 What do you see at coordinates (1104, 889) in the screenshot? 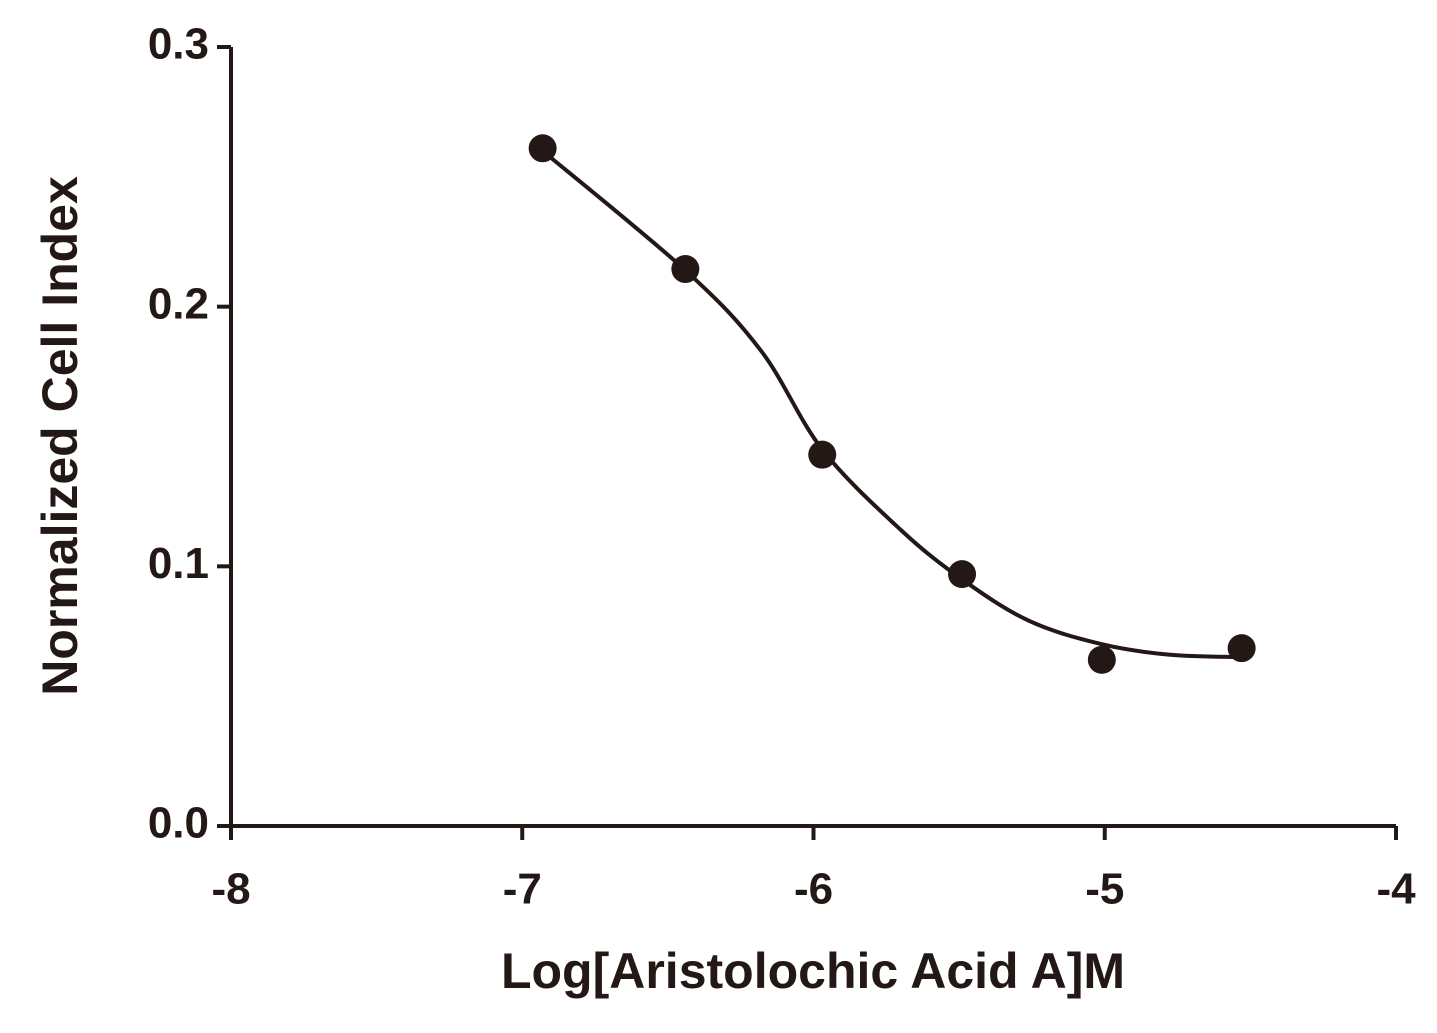
I see `x-tick-label: -5` at bounding box center [1104, 889].